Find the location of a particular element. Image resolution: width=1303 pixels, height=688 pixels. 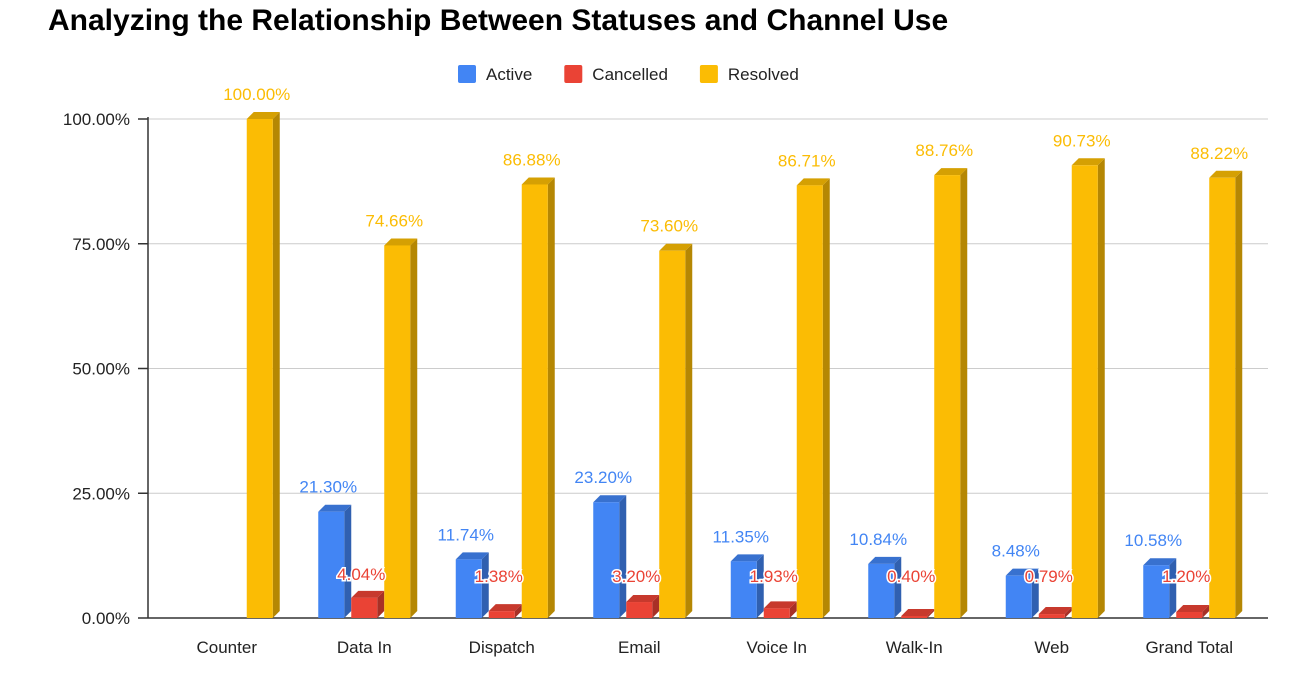

data-label-active: 10.84% is located at coordinates (878, 539).